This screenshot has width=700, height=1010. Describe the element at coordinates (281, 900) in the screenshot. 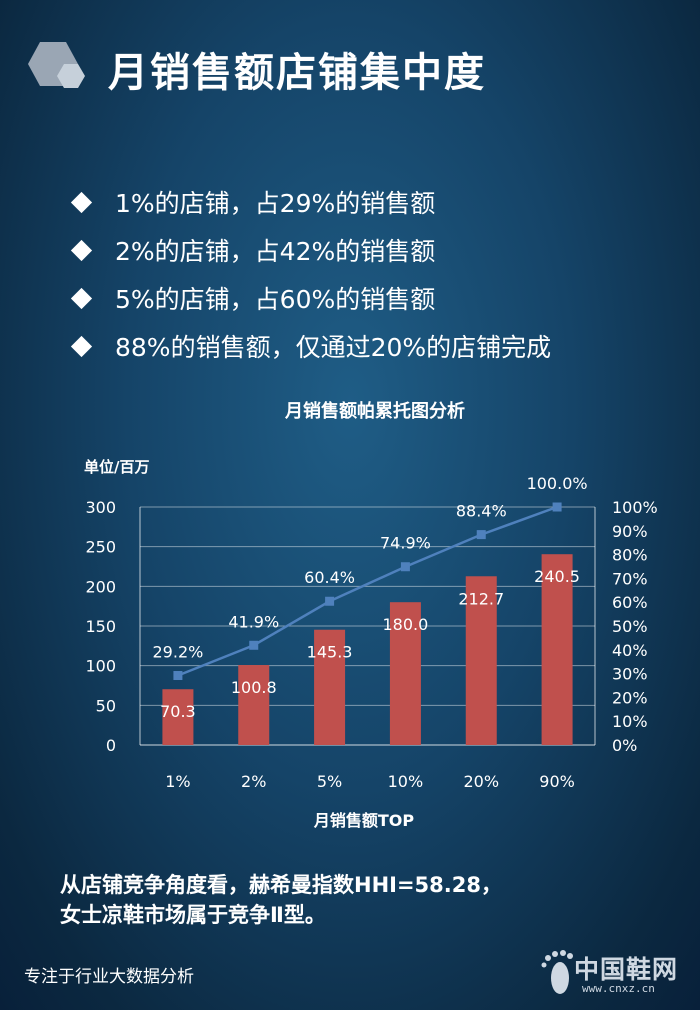

I see `conclusion-text: 从店铺竞争角度看，赫希曼指数HHI=58.28， 女士凉鞋市场属于竞争Ⅱ型。` at that location.